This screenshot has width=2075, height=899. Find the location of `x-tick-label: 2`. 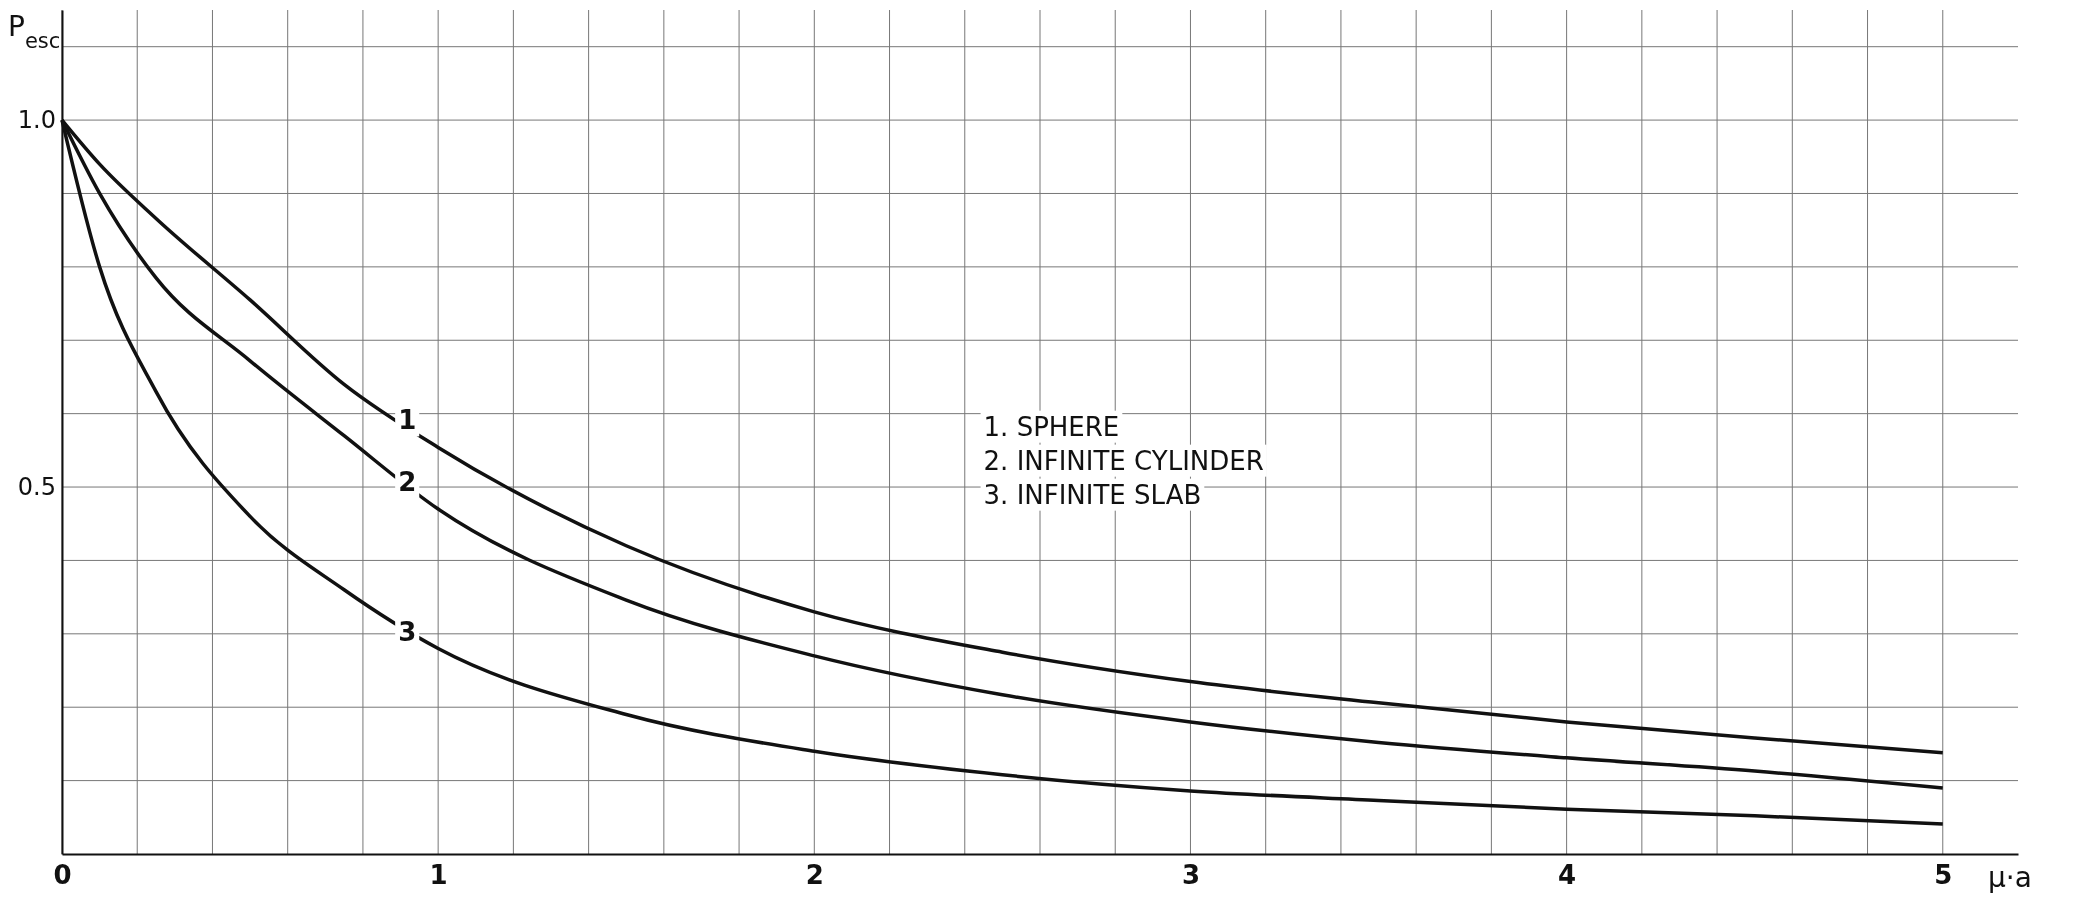

x-tick-label: 2 is located at coordinates (814, 875).